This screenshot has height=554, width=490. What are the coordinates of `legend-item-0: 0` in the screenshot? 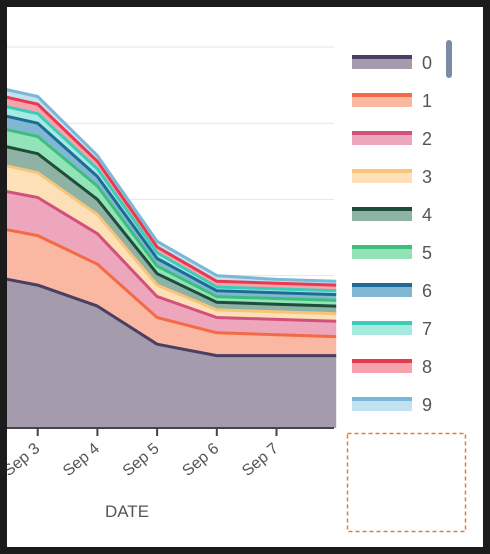 It's located at (392, 63).